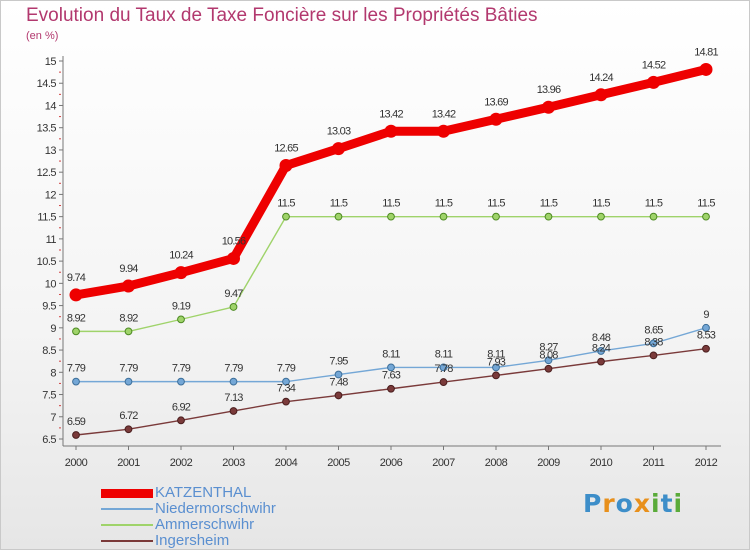 The height and width of the screenshot is (550, 750). Describe the element at coordinates (338, 382) in the screenshot. I see `data-label: 7.48` at that location.